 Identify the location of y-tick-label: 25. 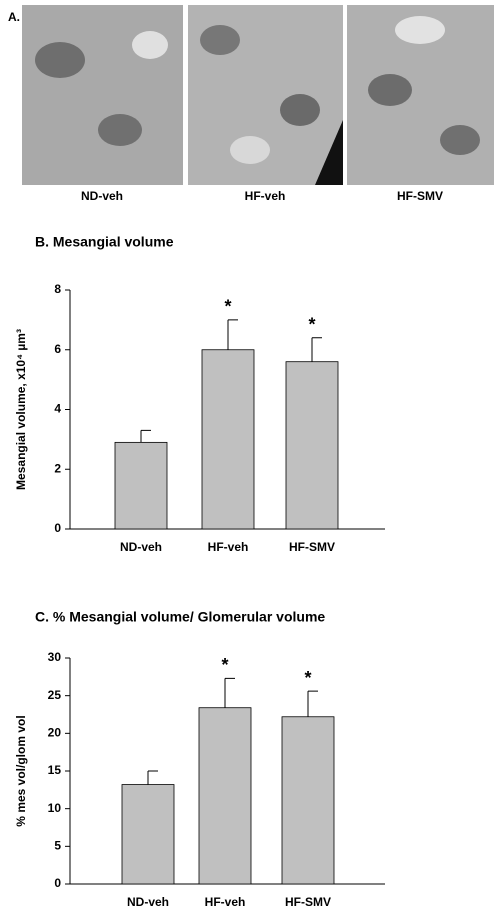
(55, 695).